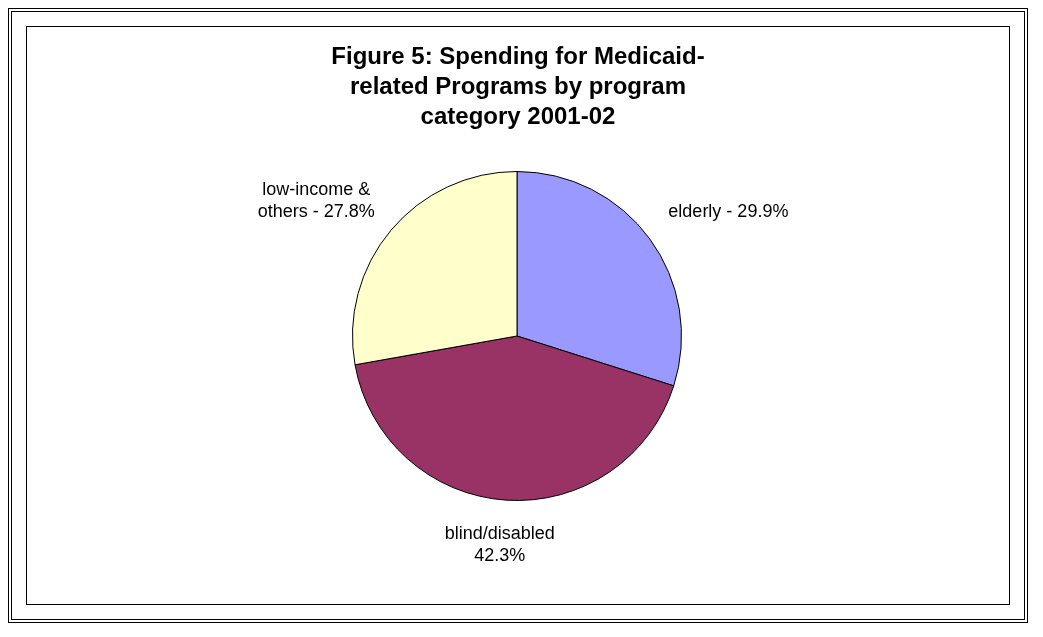 This screenshot has height=637, width=1043. I want to click on slice-label: blind/disabled 42.3%, so click(499, 544).